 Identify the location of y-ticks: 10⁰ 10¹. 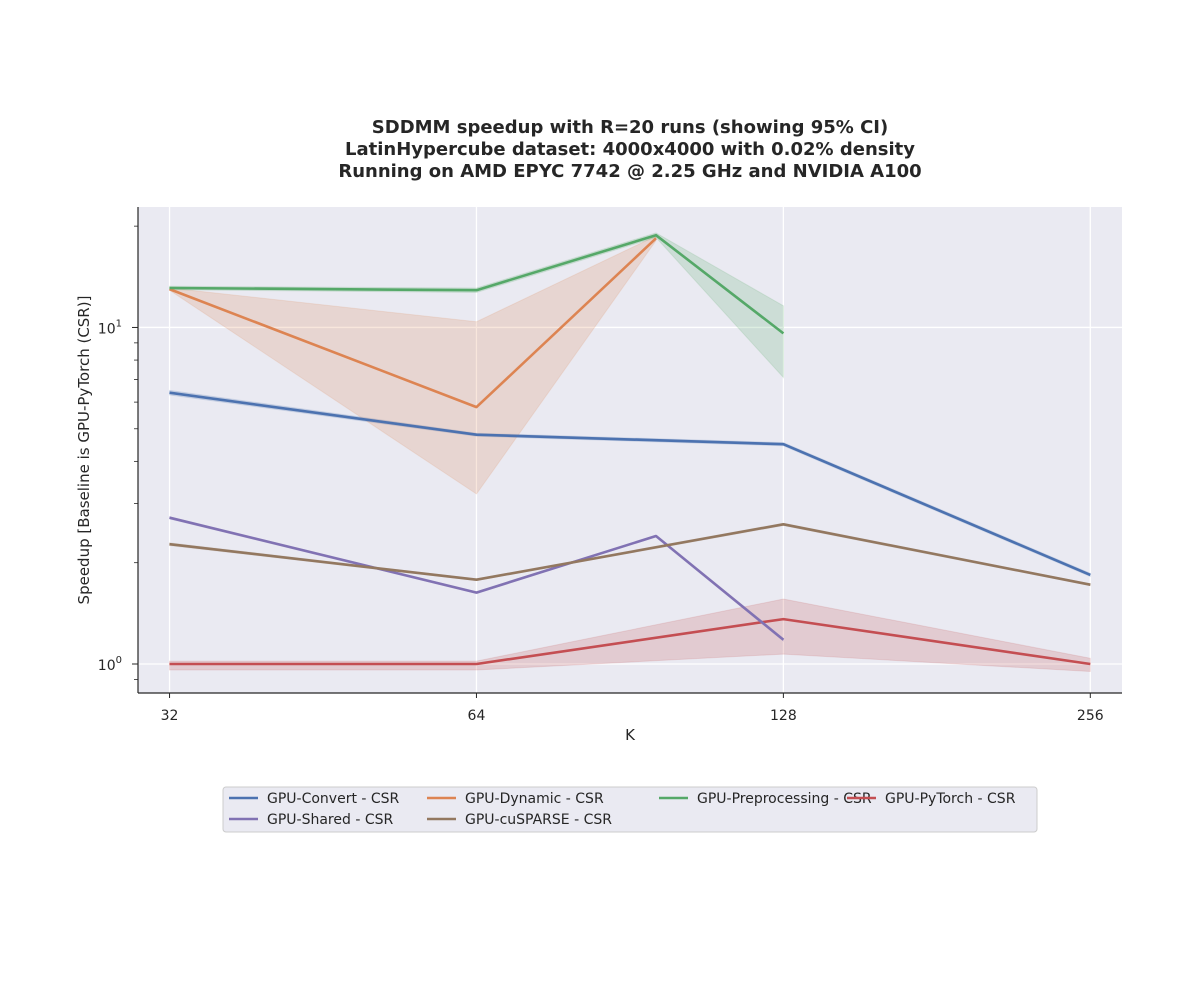
(118, 452).